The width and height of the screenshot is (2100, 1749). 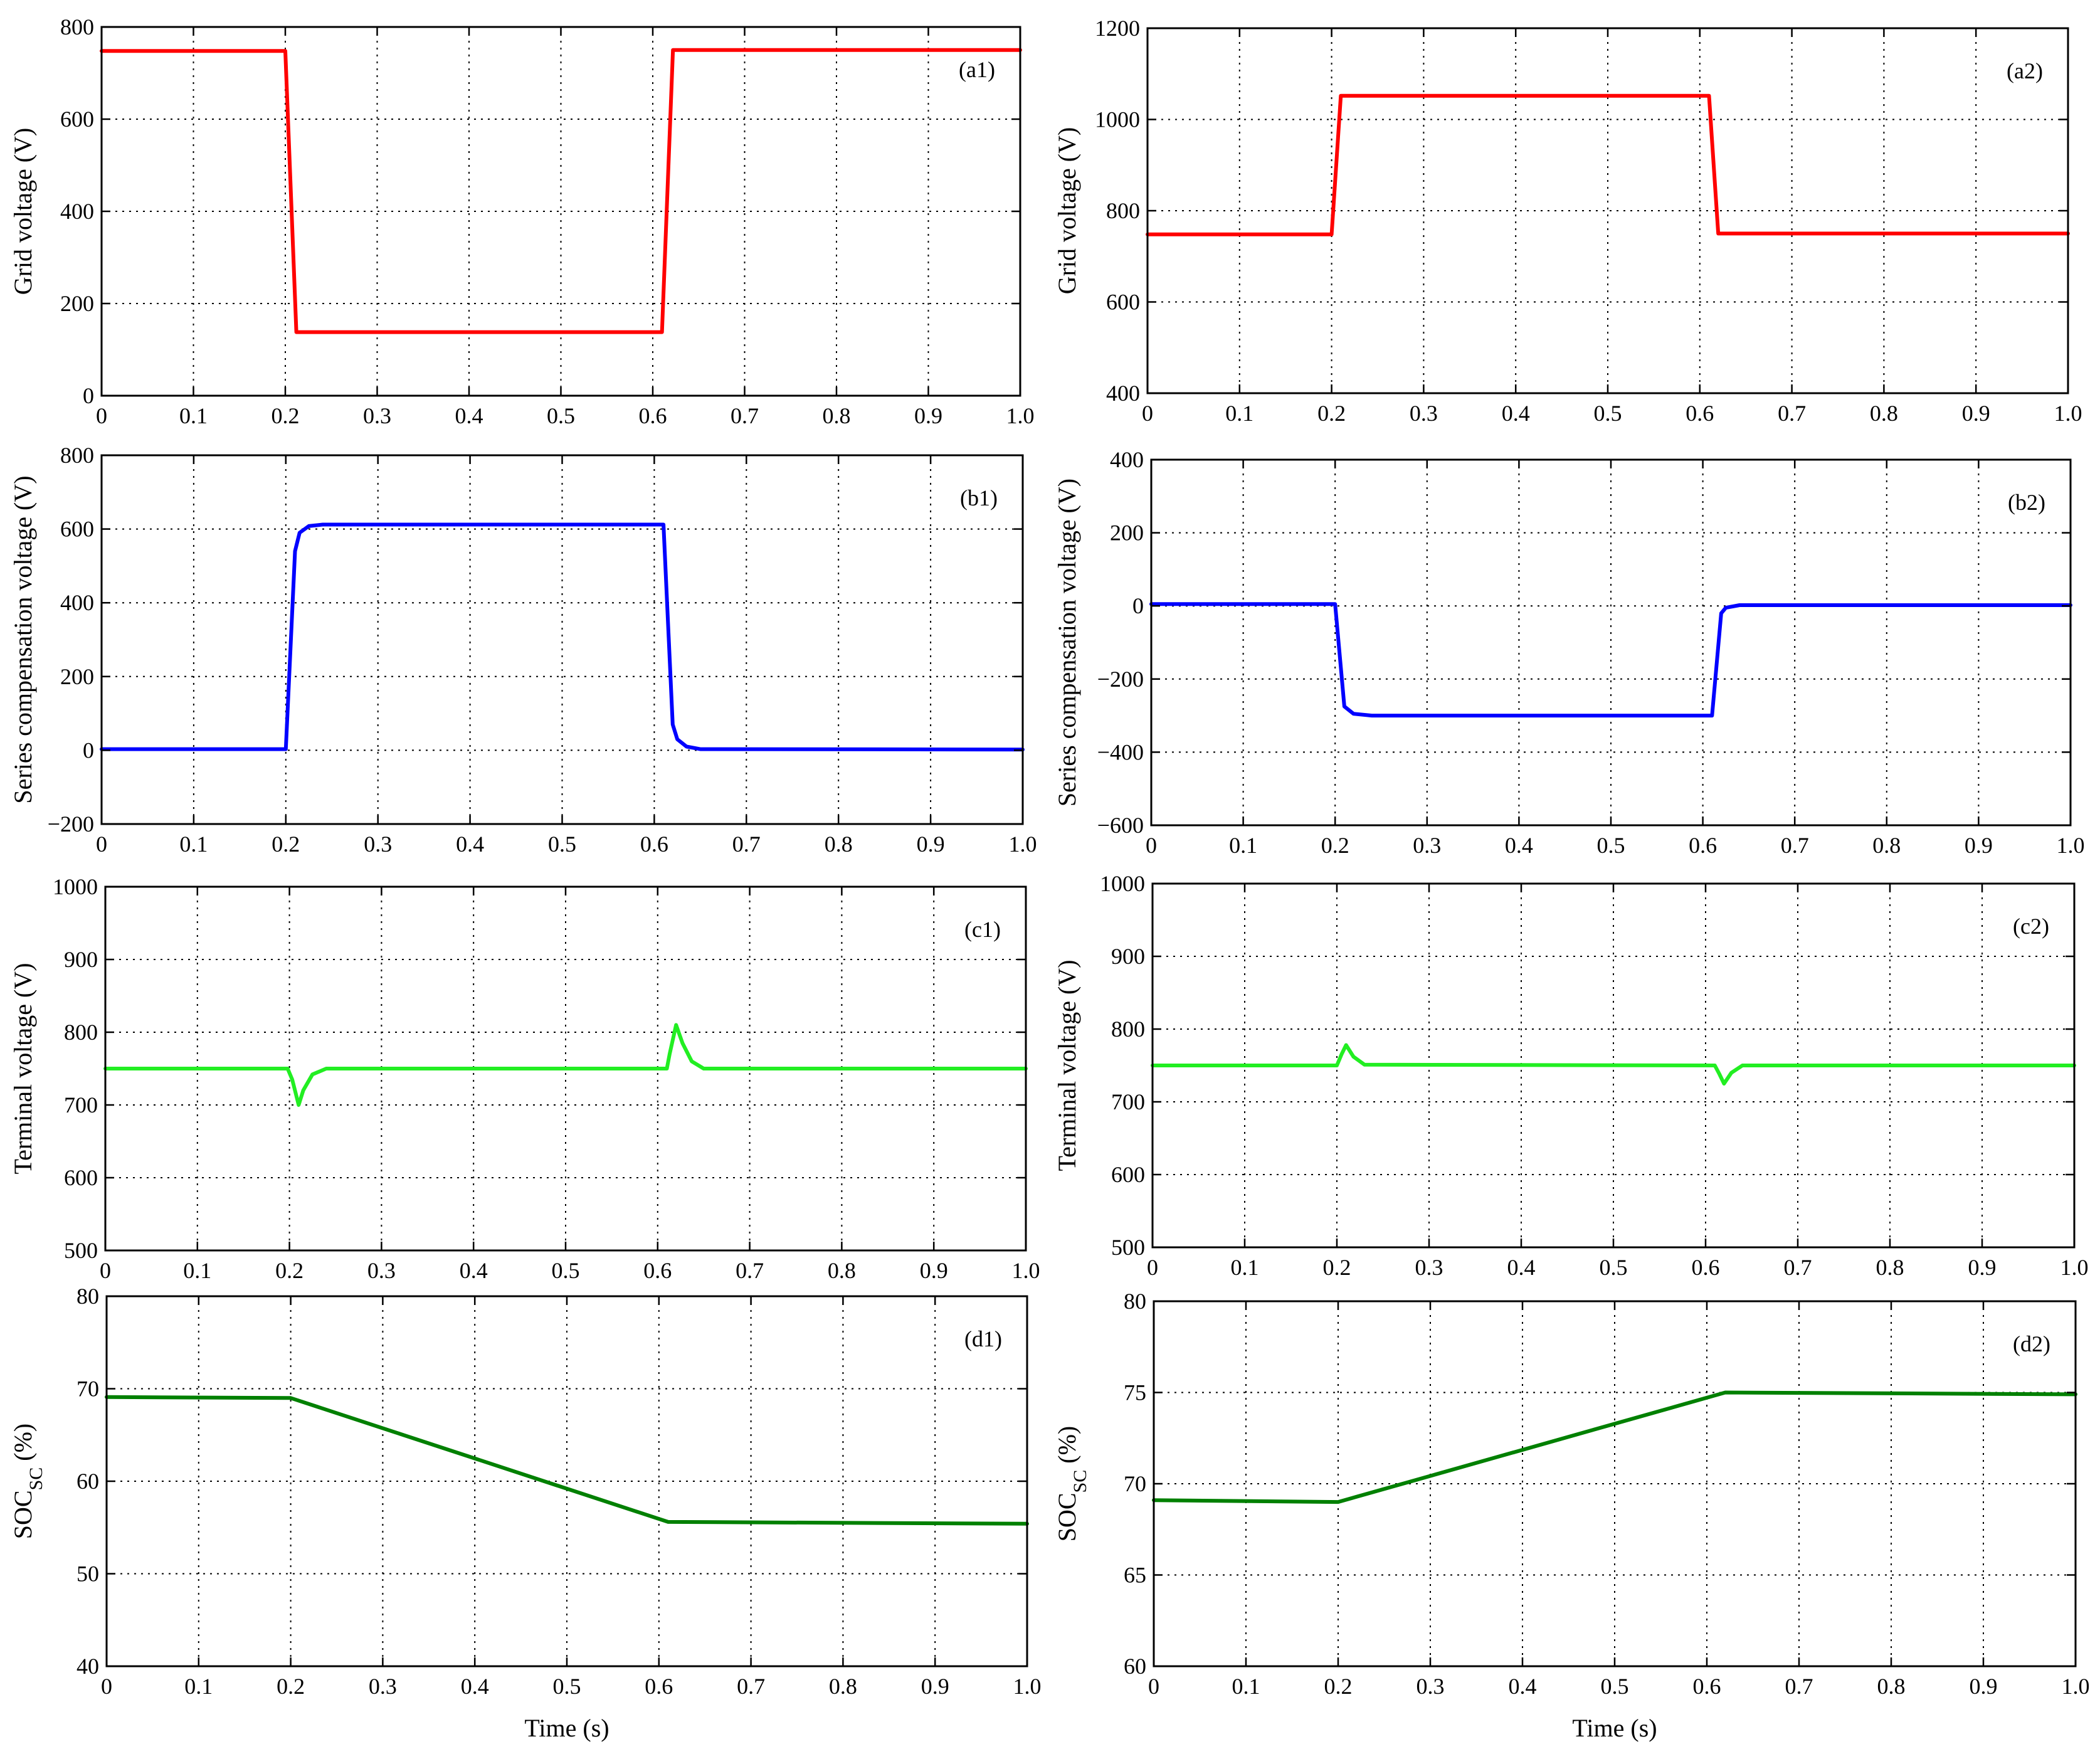 What do you see at coordinates (2031, 926) in the screenshot?
I see `panel-label: (c2)` at bounding box center [2031, 926].